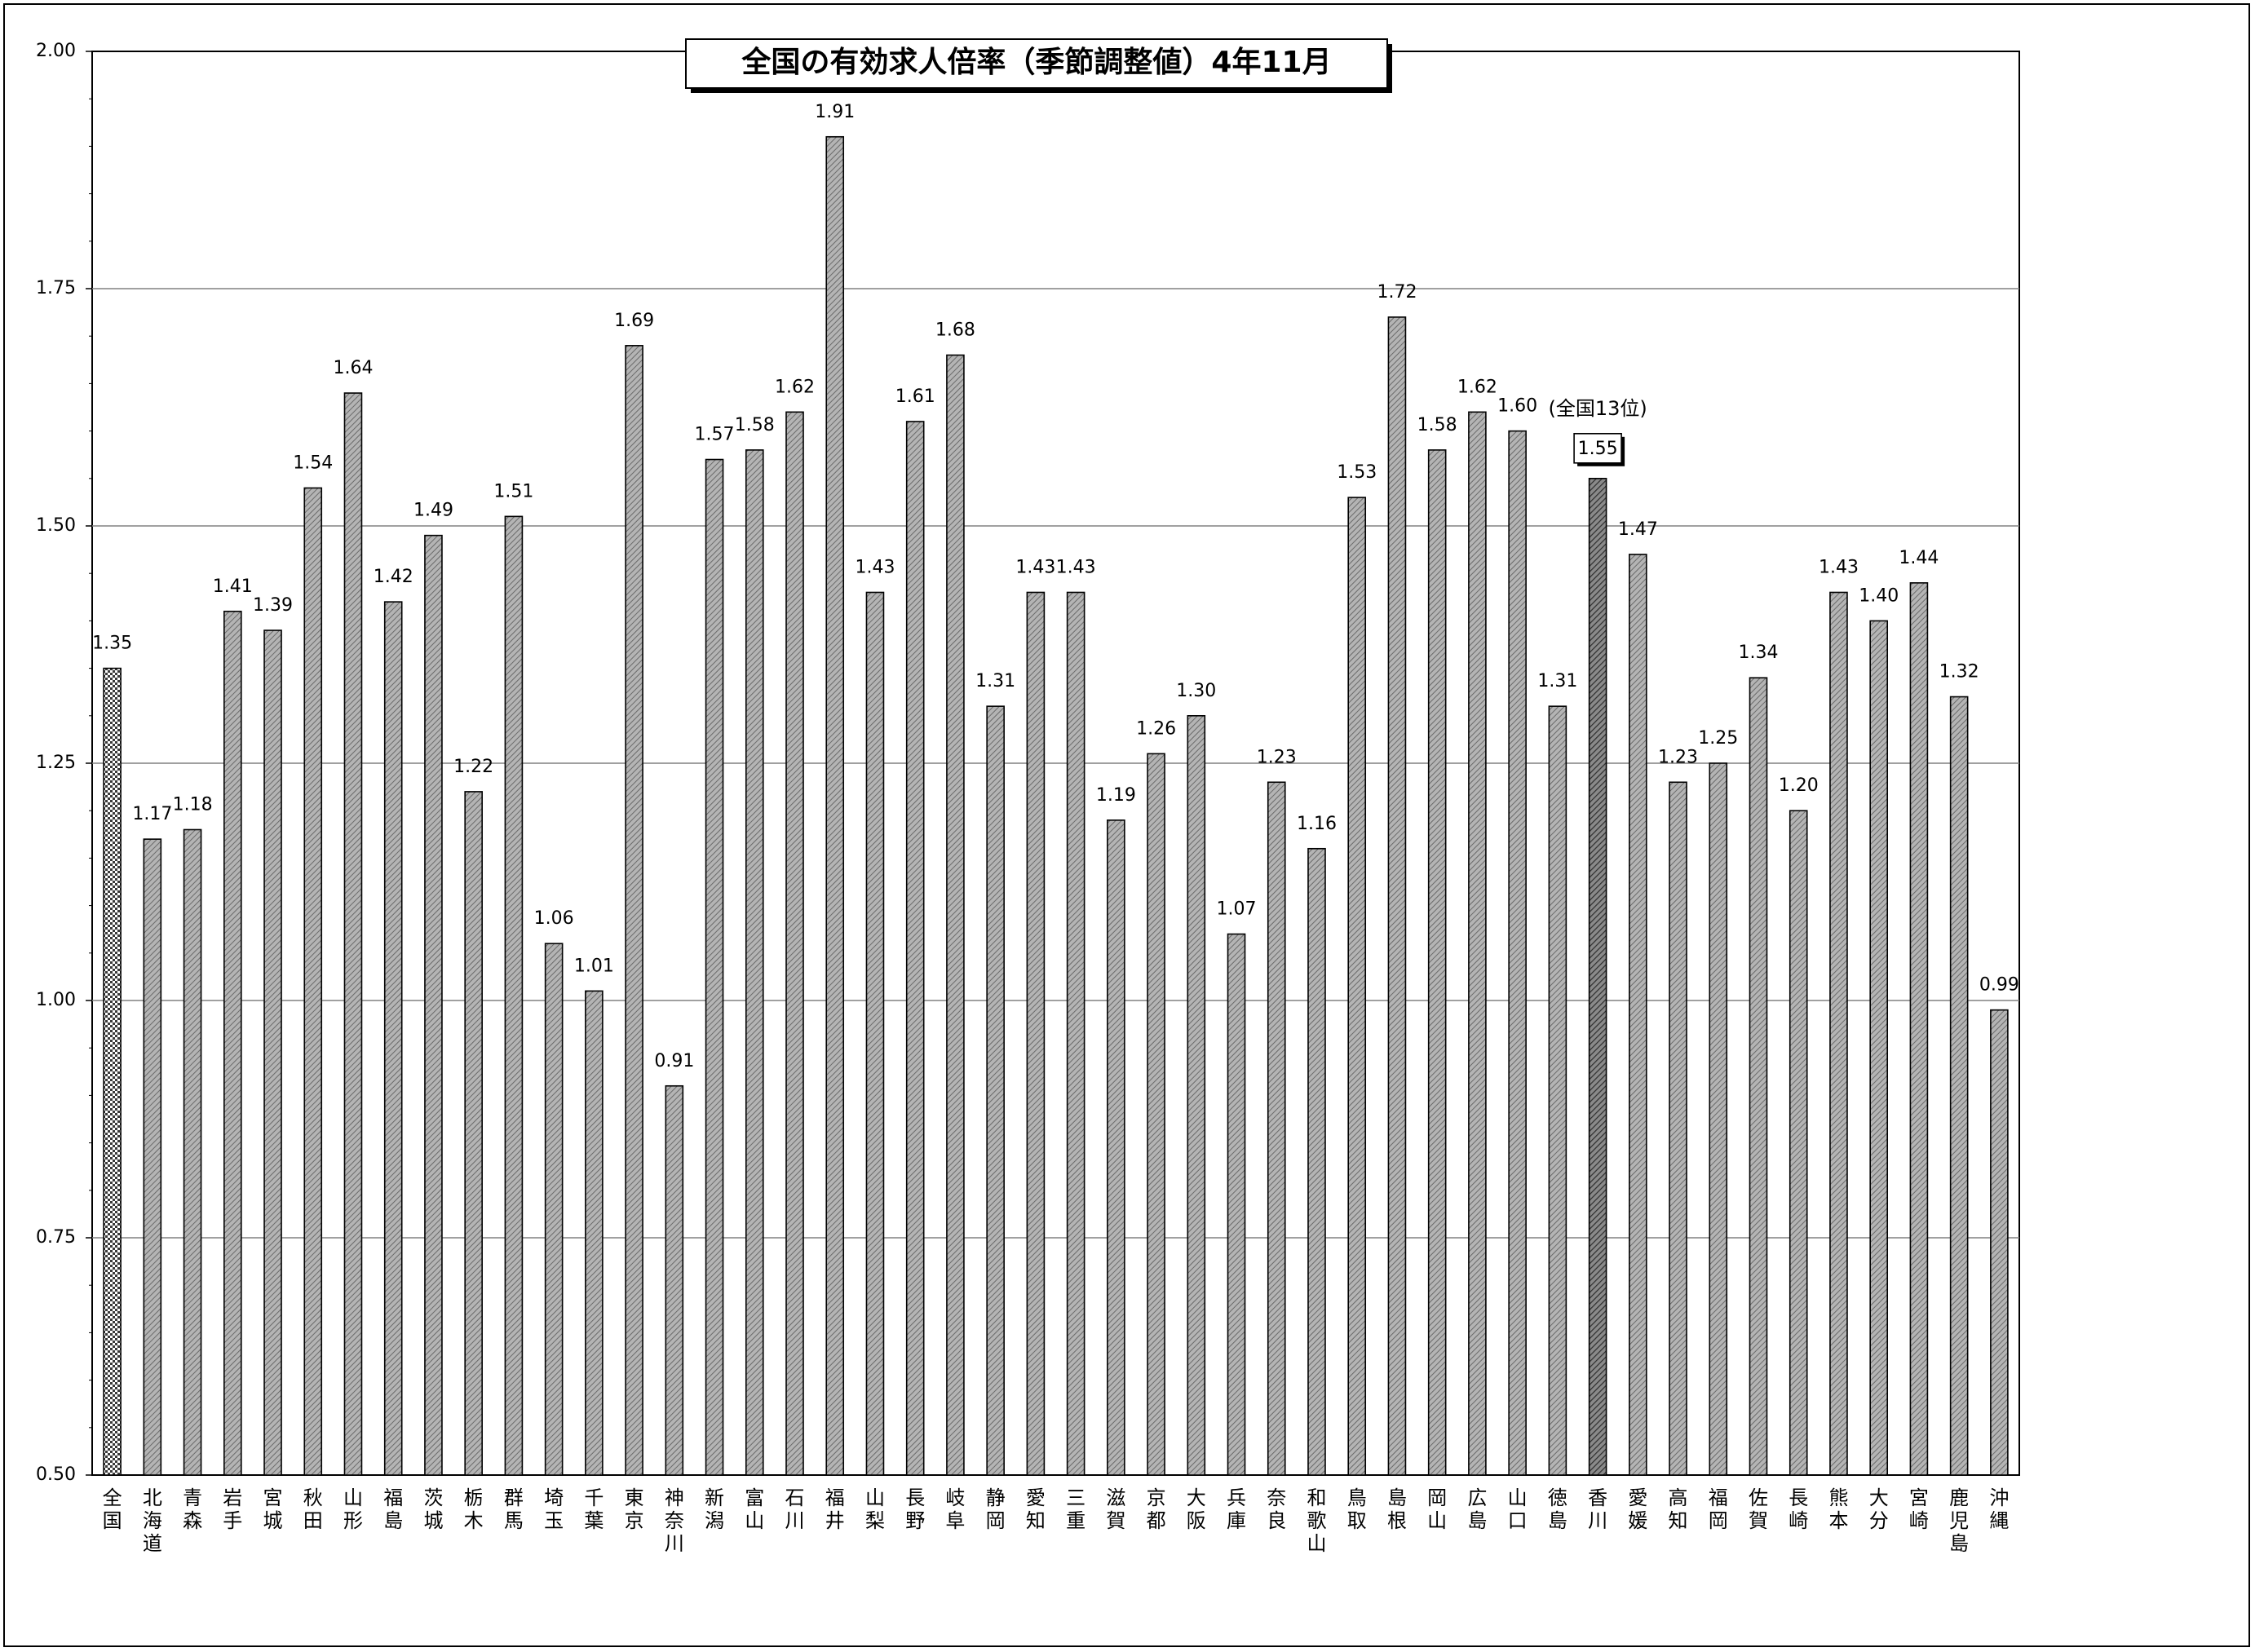 The image size is (2255, 1652). Describe the element at coordinates (1477, 944) in the screenshot. I see `bar-広島` at that location.